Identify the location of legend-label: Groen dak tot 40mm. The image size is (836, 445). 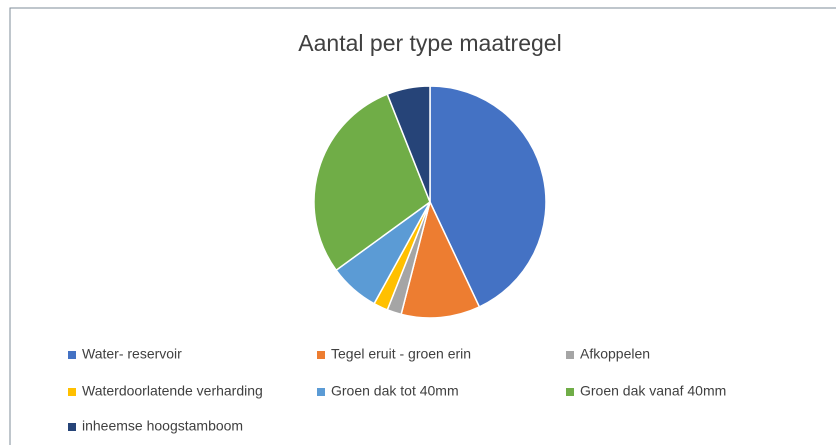
(395, 391).